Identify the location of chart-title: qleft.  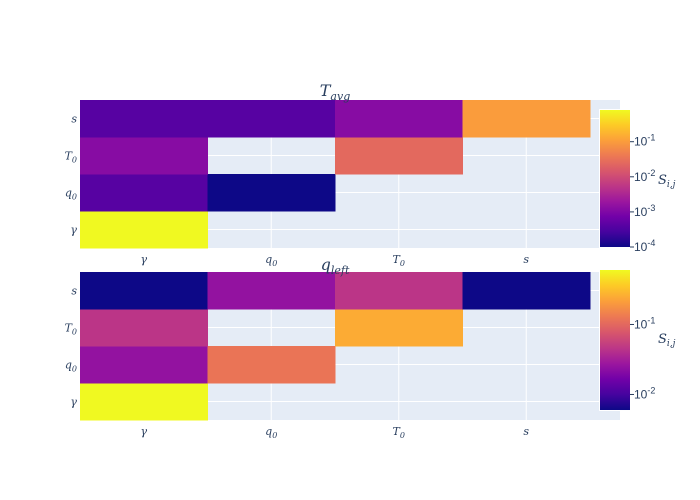
(335, 266).